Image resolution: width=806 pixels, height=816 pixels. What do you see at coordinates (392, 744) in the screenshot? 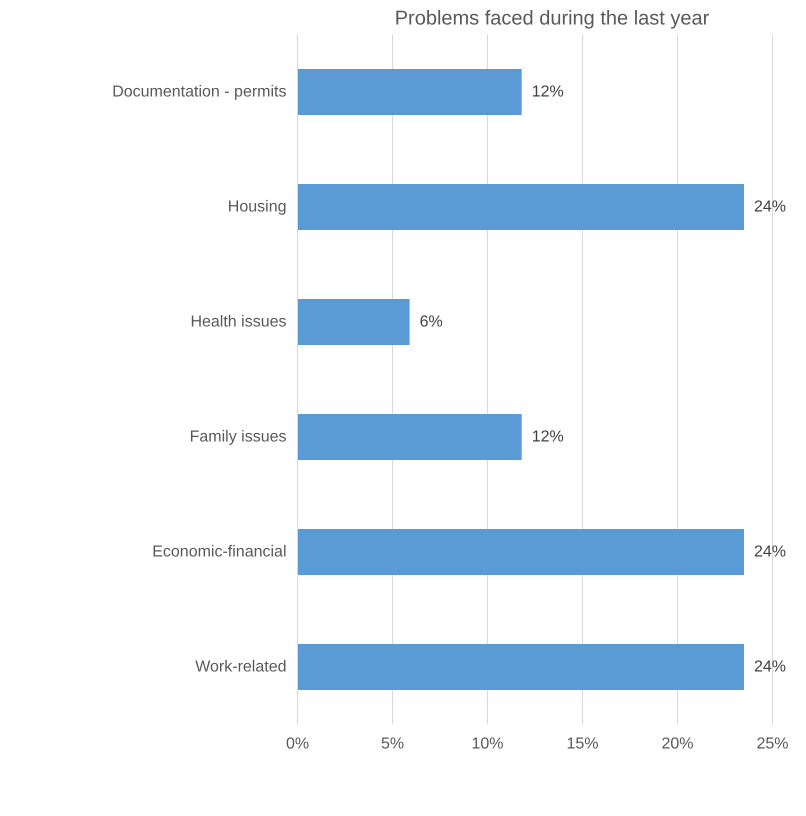
I see `x-tick-label: 5%` at bounding box center [392, 744].